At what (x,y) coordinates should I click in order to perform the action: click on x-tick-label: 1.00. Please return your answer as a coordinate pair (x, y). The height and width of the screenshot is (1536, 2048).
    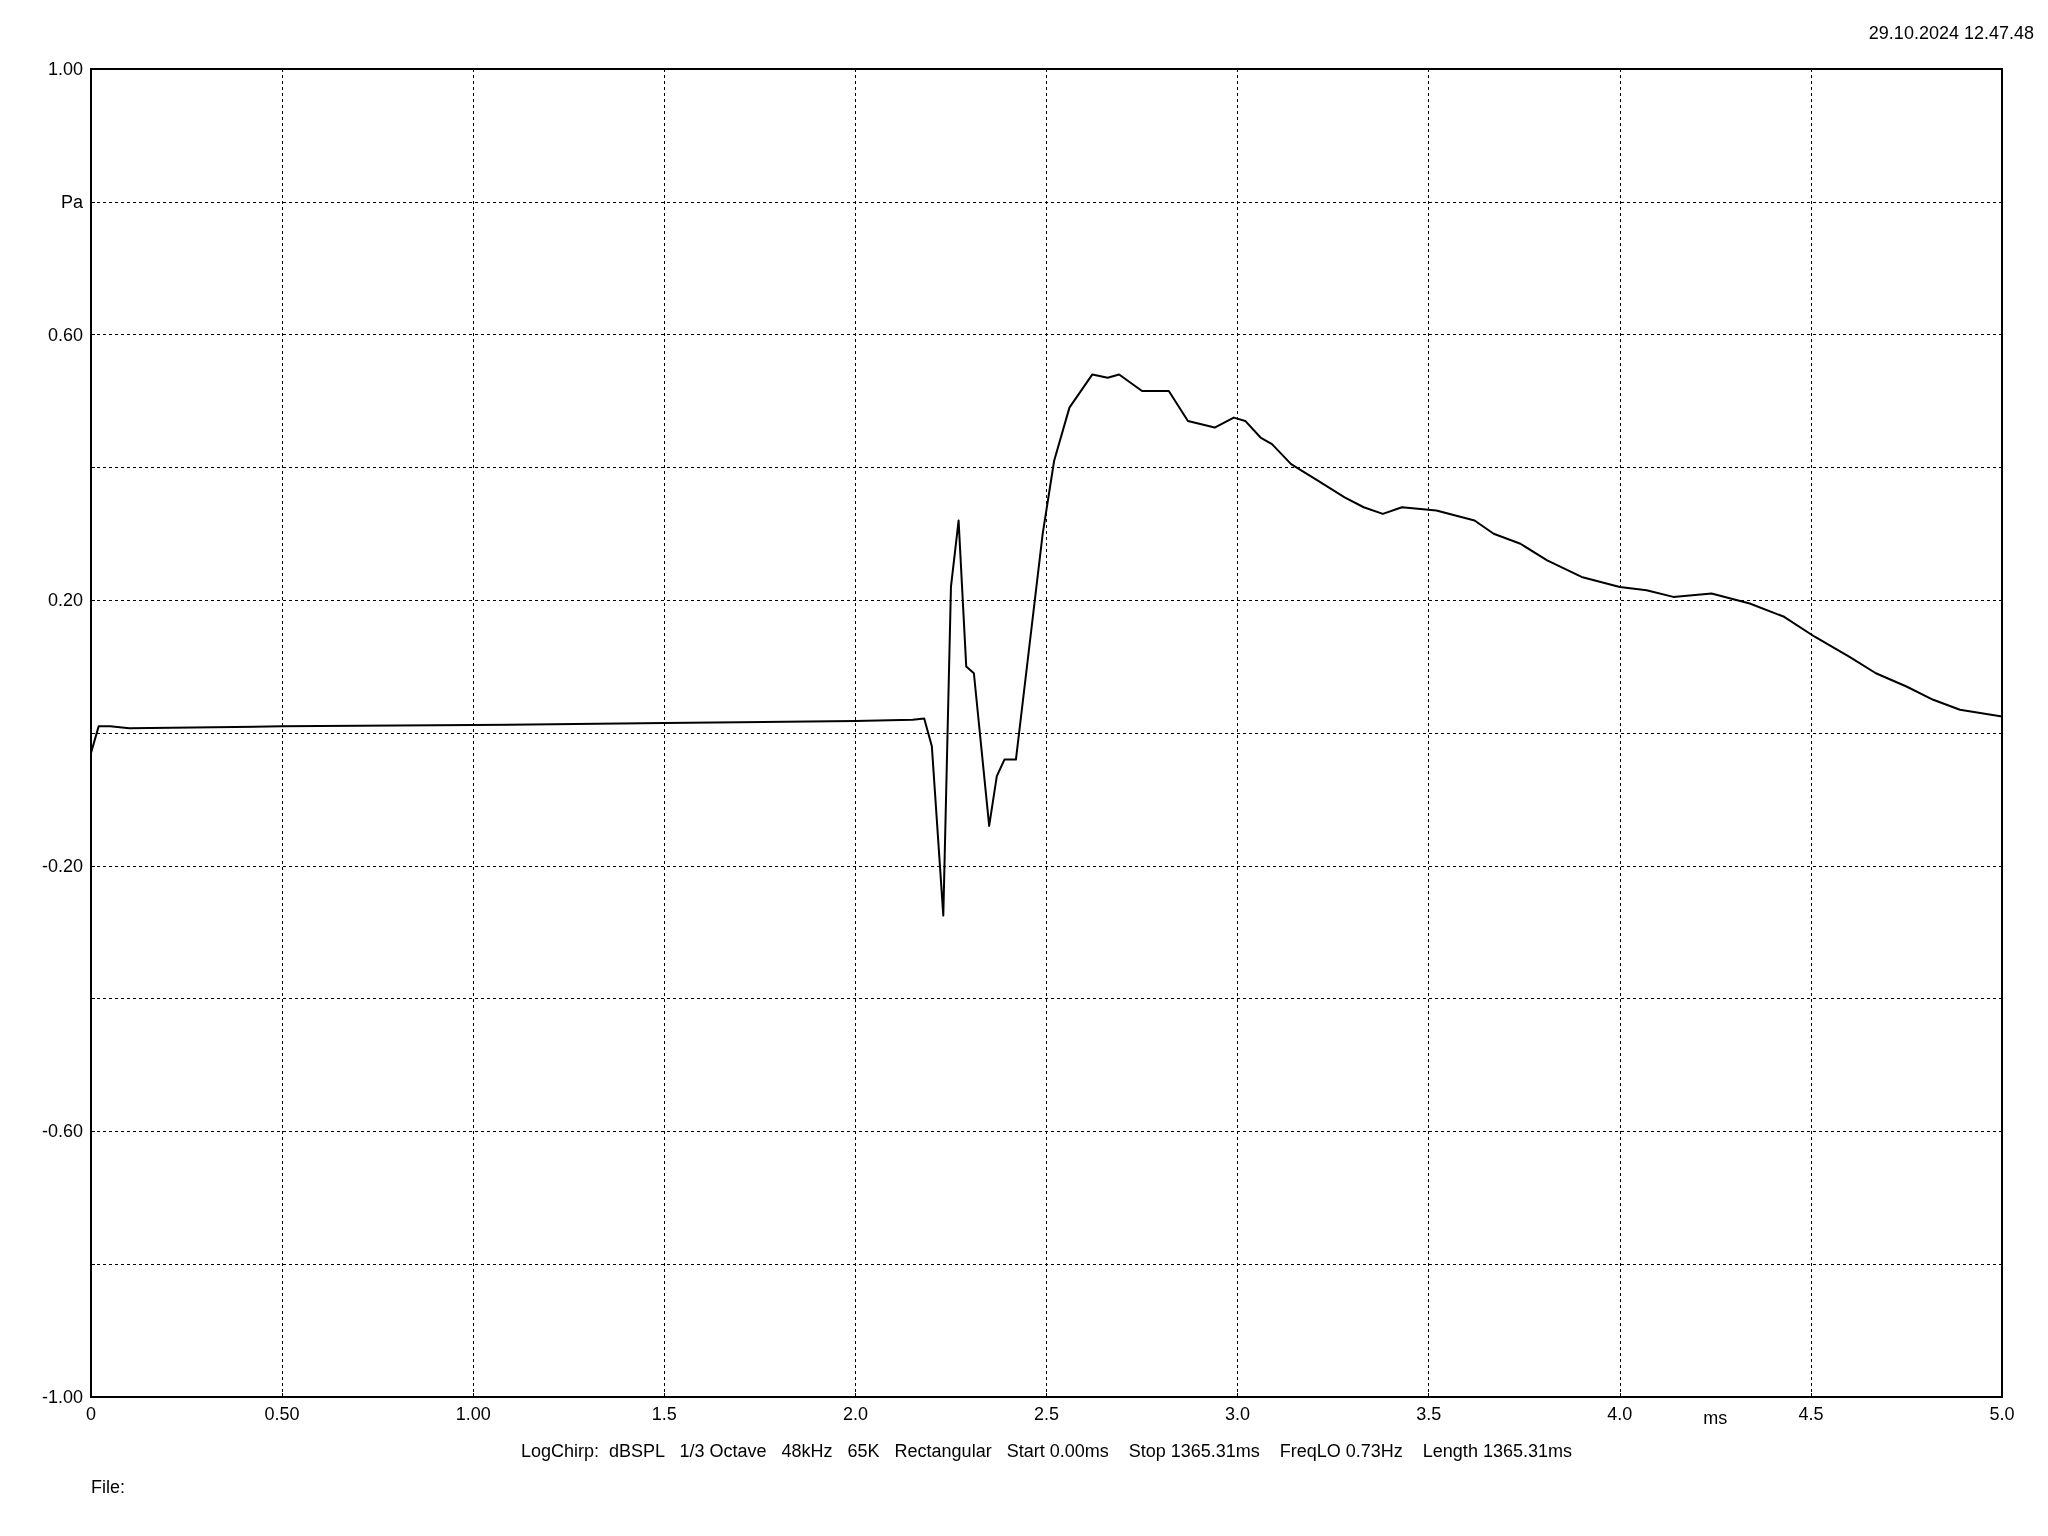
    Looking at the image, I should click on (473, 1414).